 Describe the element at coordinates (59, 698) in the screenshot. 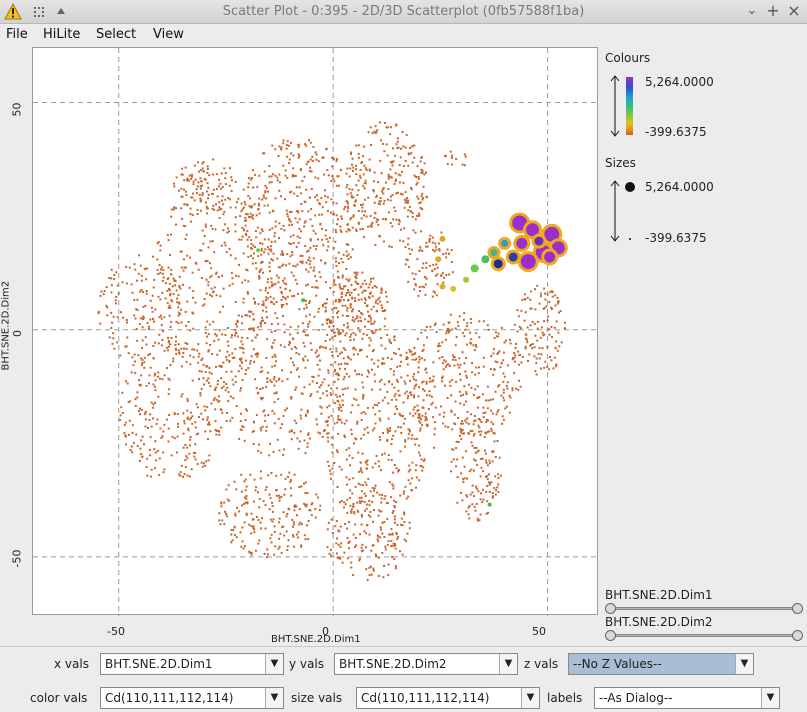

I see `color-vals-label: color vals` at that location.